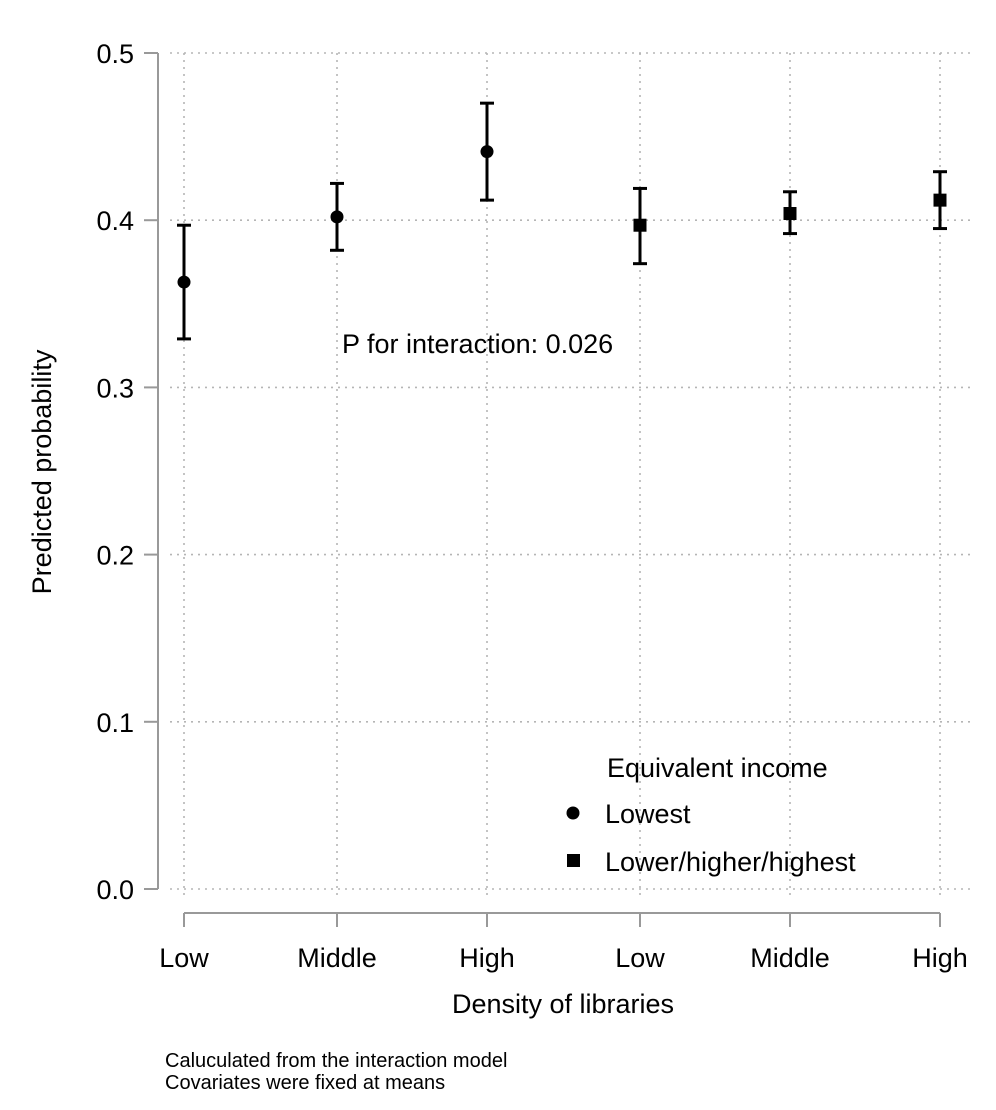  I want to click on y-tick-label: 0.0, so click(115, 890).